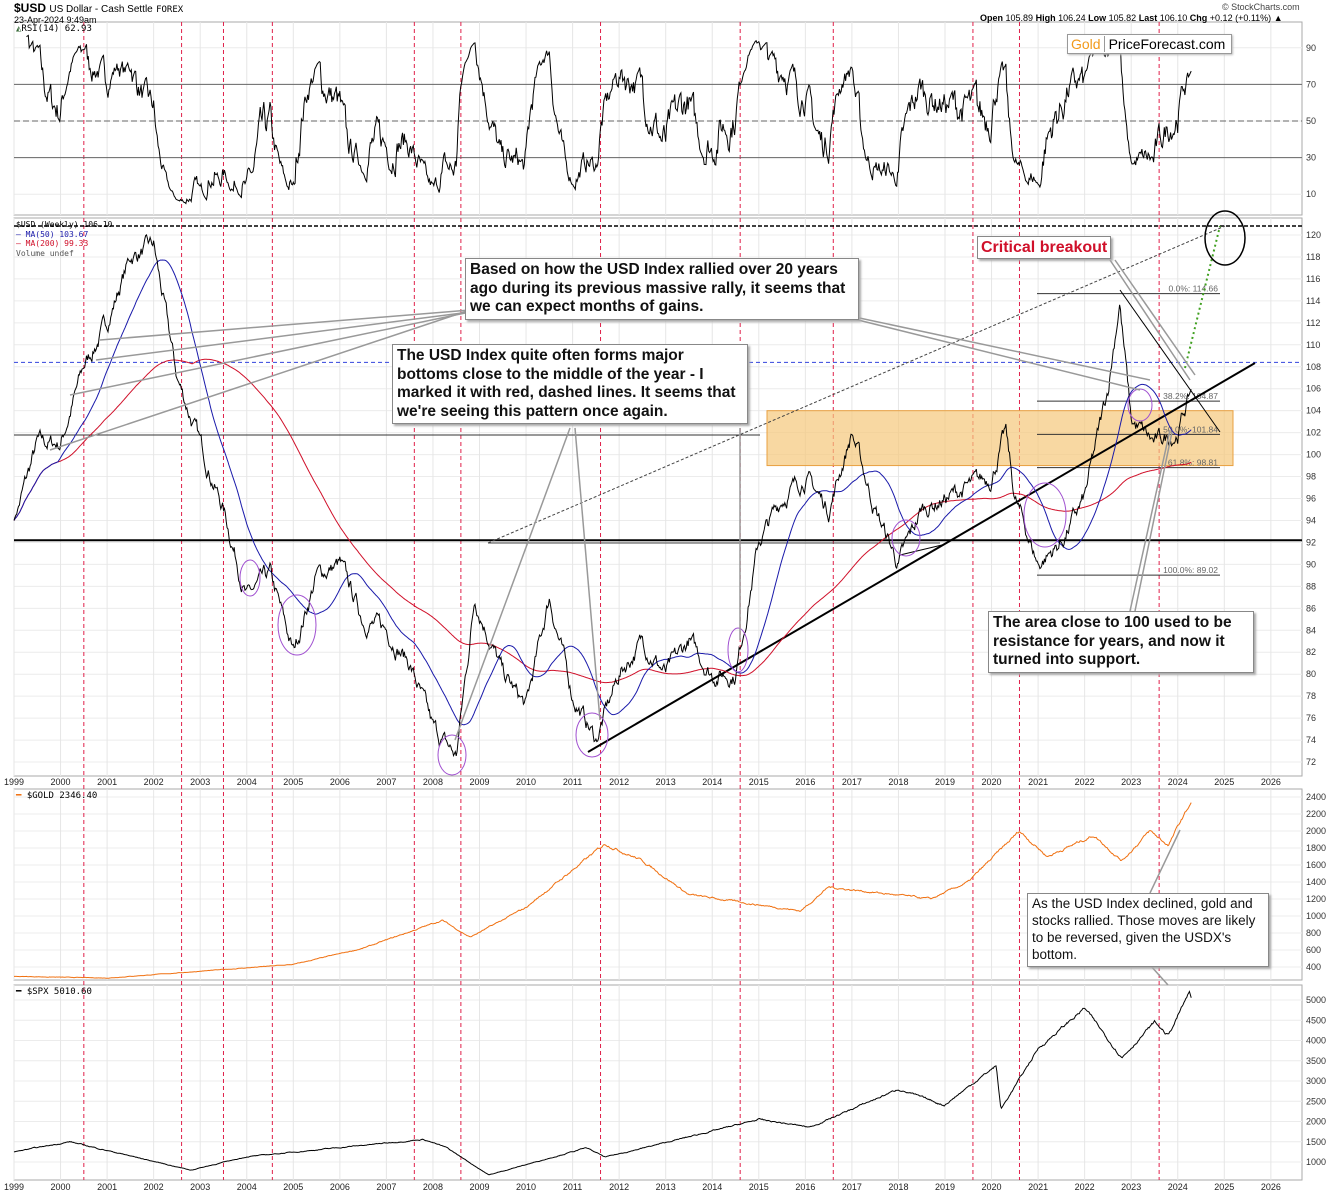  What do you see at coordinates (898, 1187) in the screenshot?
I see `x-tick-label-bottom: 2018` at bounding box center [898, 1187].